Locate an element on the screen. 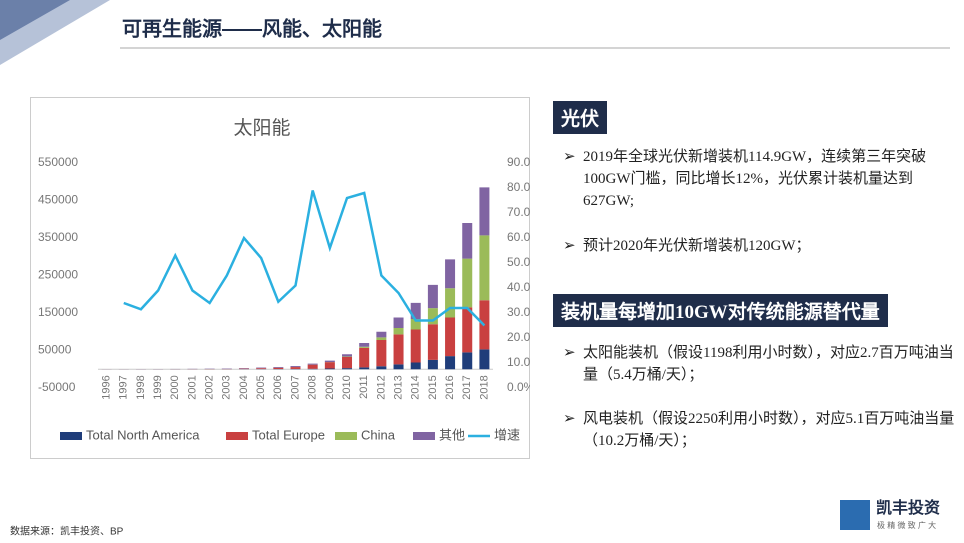 The image size is (964, 543). x-tick-label: 1996 is located at coordinates (106, 387).